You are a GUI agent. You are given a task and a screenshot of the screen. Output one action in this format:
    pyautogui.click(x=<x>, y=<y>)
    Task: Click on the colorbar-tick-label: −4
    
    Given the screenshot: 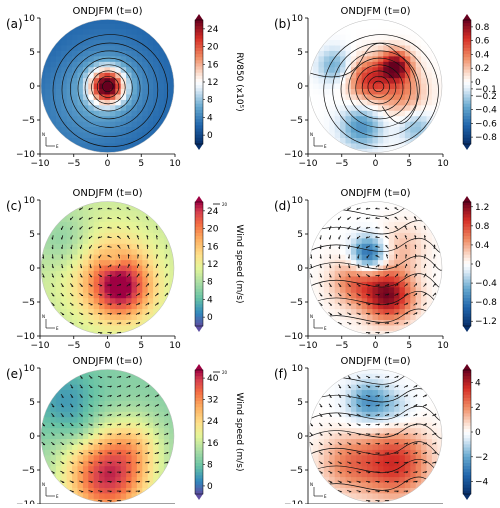 What is the action you would take?
    pyautogui.click(x=482, y=483)
    